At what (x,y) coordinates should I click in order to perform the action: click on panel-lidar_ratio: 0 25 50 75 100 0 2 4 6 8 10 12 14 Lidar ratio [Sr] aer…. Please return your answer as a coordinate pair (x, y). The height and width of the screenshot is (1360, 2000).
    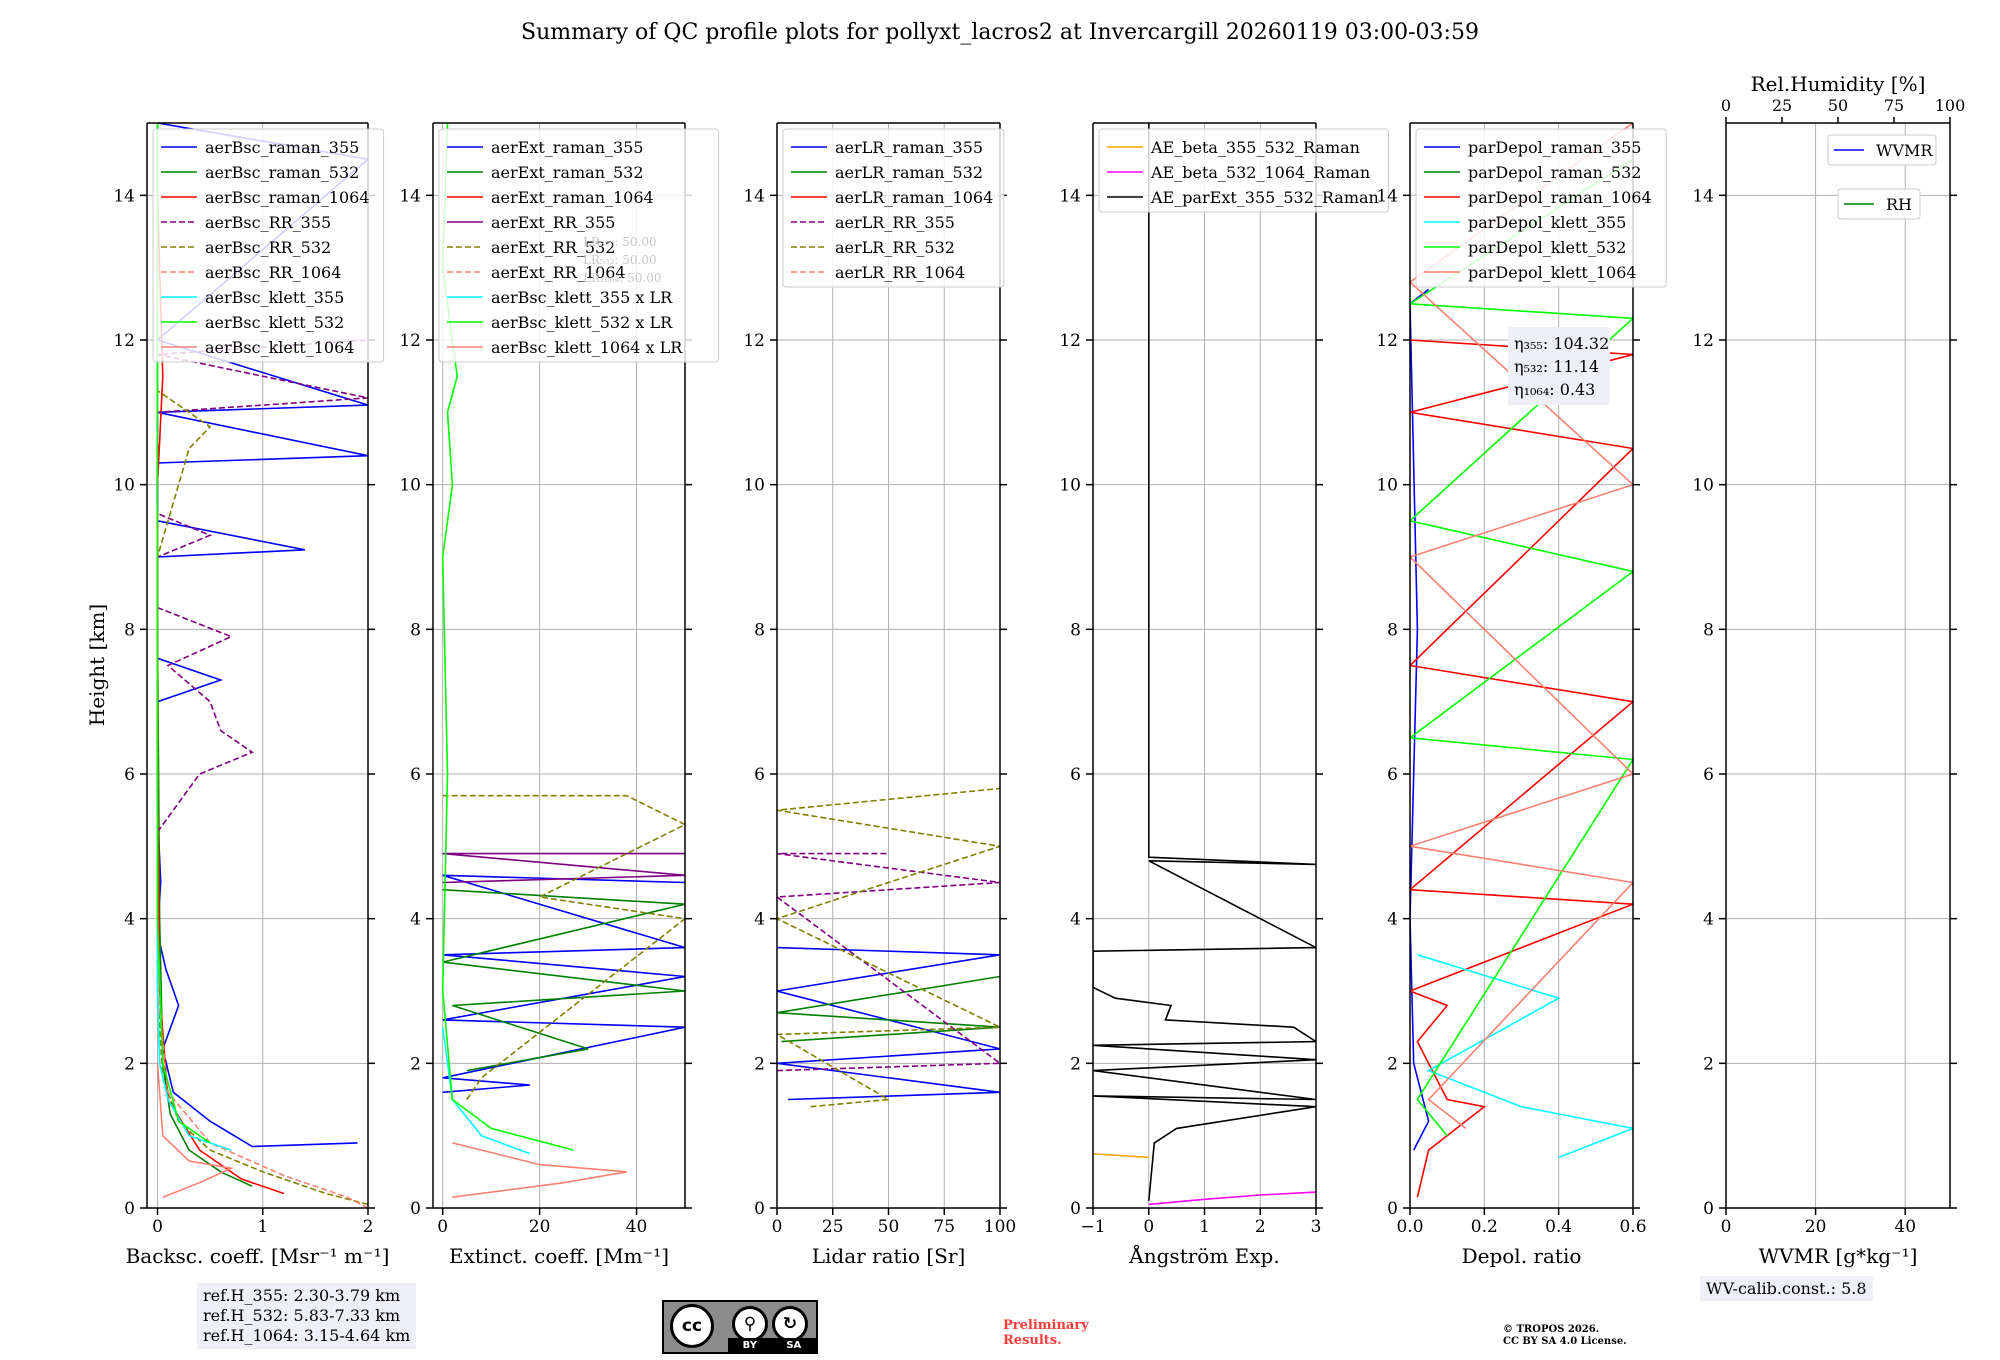
    Looking at the image, I should click on (879, 695).